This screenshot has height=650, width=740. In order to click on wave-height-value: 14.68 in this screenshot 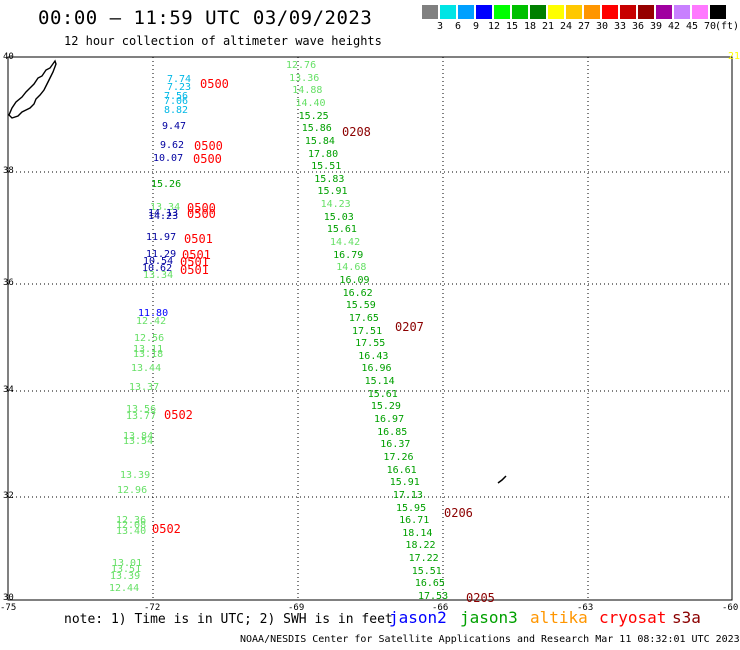, I will do `click(351, 268)`.